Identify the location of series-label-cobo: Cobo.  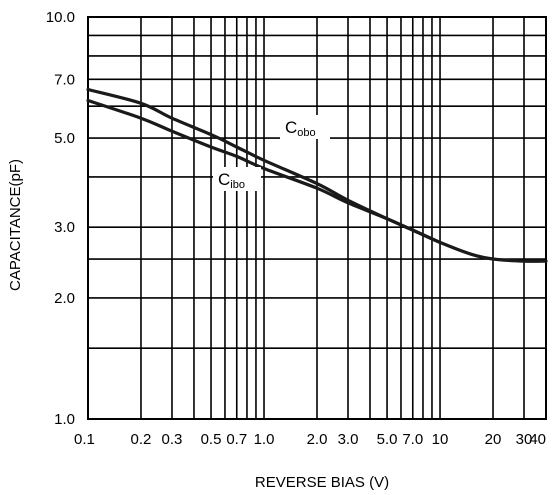
(305, 127).